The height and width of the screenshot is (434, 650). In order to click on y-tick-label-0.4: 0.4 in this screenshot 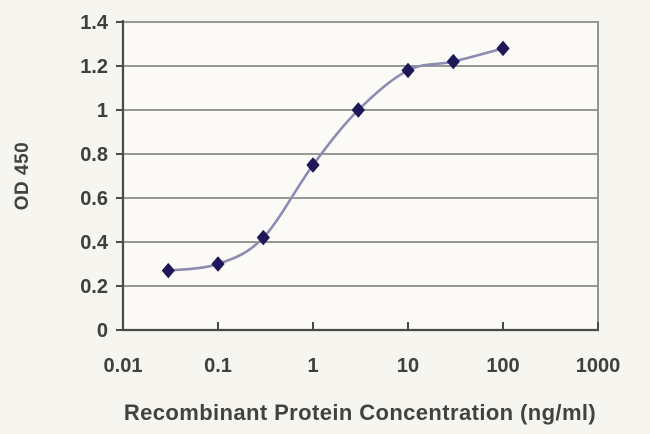, I will do `click(94, 243)`.